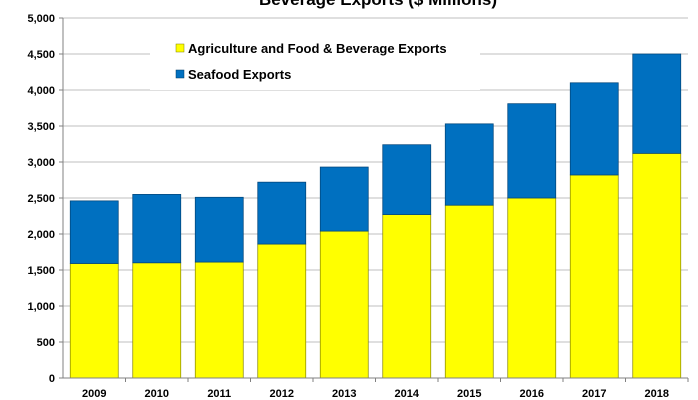 The width and height of the screenshot is (698, 400). Describe the element at coordinates (344, 304) in the screenshot. I see `bar-agriculture-2013` at that location.